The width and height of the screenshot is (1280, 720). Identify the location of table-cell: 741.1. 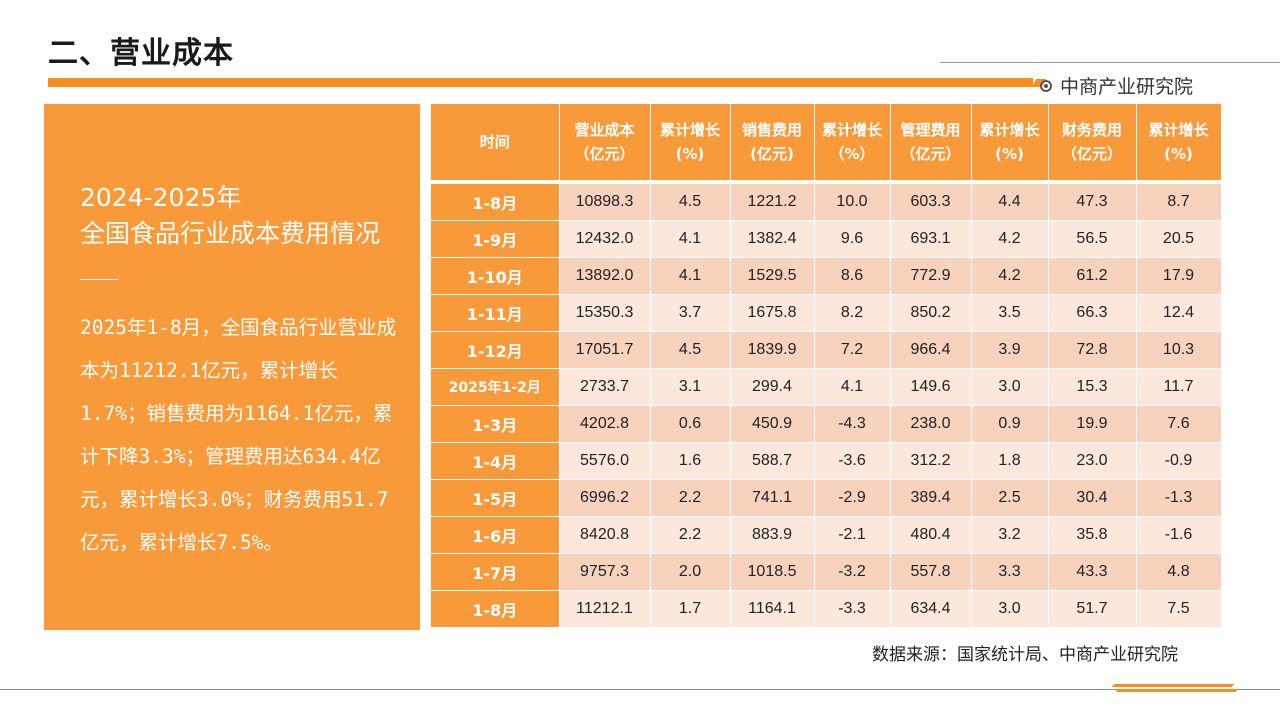
(772, 498).